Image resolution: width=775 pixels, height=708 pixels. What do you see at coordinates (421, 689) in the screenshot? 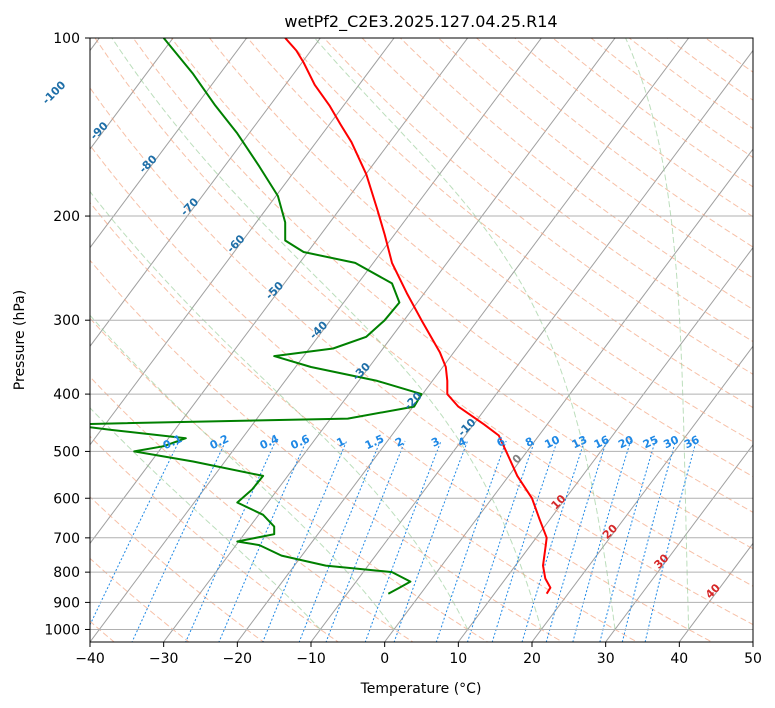
I see `x-axis-title: Temperature (°C)` at bounding box center [421, 689].